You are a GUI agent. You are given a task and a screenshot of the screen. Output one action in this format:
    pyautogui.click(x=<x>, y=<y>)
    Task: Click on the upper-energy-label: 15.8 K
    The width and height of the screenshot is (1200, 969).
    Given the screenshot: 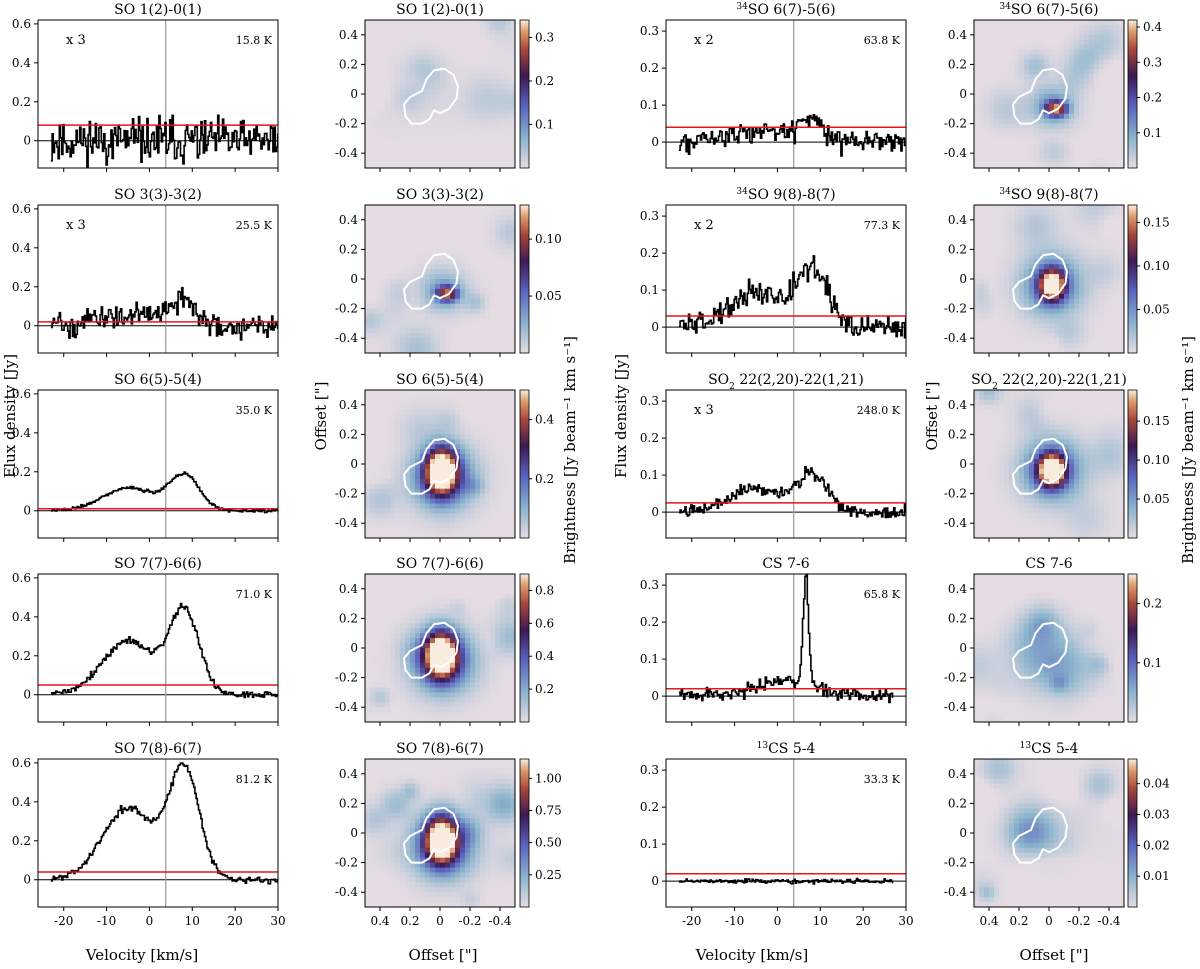 What is the action you would take?
    pyautogui.click(x=254, y=40)
    